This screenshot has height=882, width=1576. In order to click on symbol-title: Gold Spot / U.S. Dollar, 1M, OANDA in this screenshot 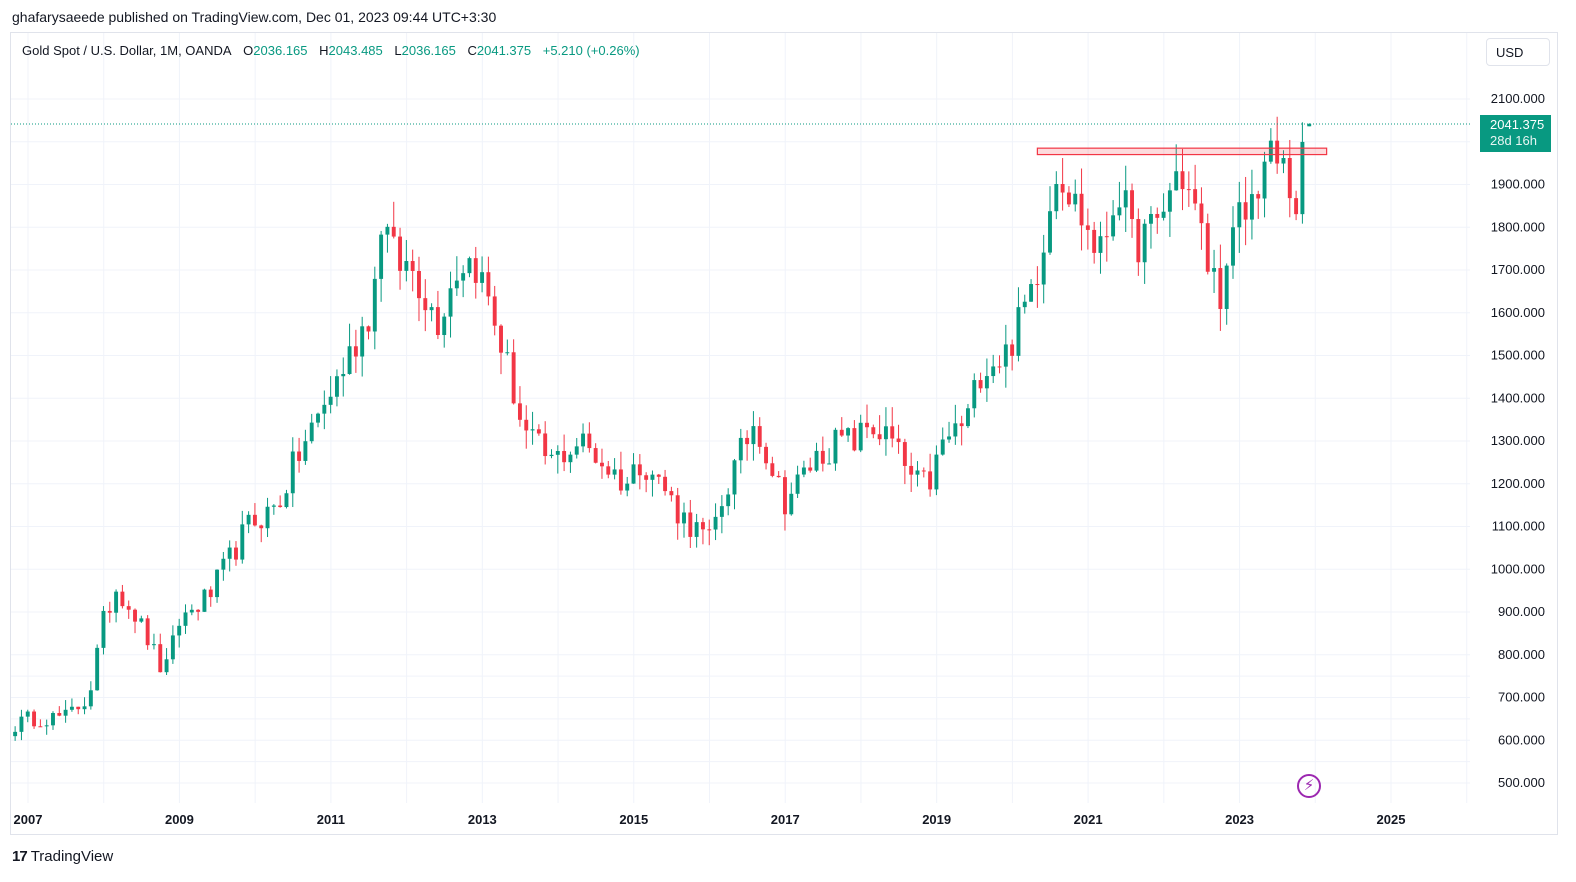, I will do `click(127, 50)`.